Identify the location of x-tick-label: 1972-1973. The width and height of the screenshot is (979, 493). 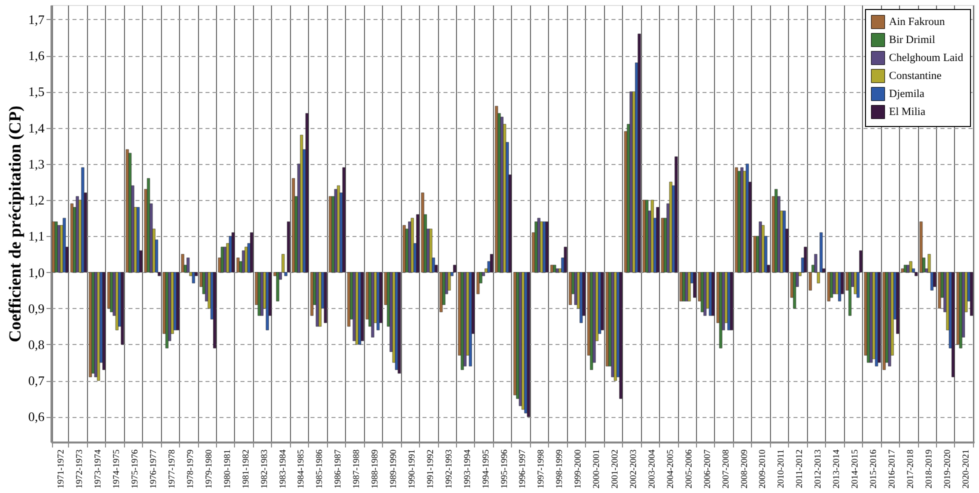
(79, 468).